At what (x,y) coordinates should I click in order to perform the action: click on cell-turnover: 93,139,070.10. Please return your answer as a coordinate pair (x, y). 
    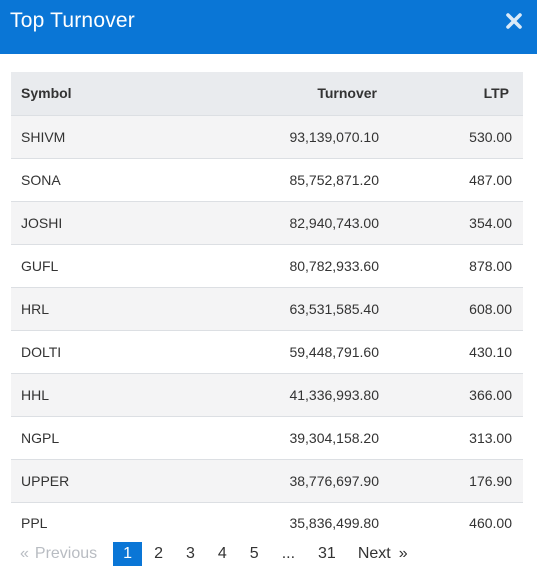
    Looking at the image, I should click on (334, 136).